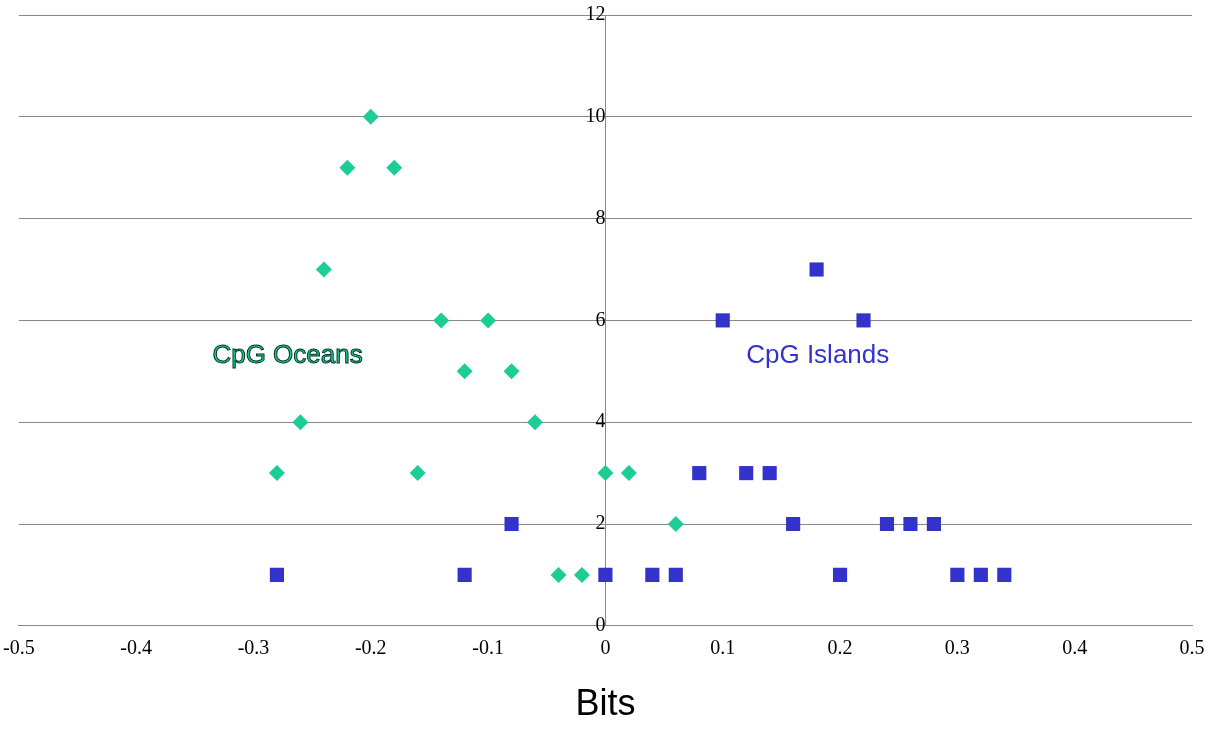 Image resolution: width=1212 pixels, height=731 pixels. I want to click on y-tick-label: 2, so click(600, 522).